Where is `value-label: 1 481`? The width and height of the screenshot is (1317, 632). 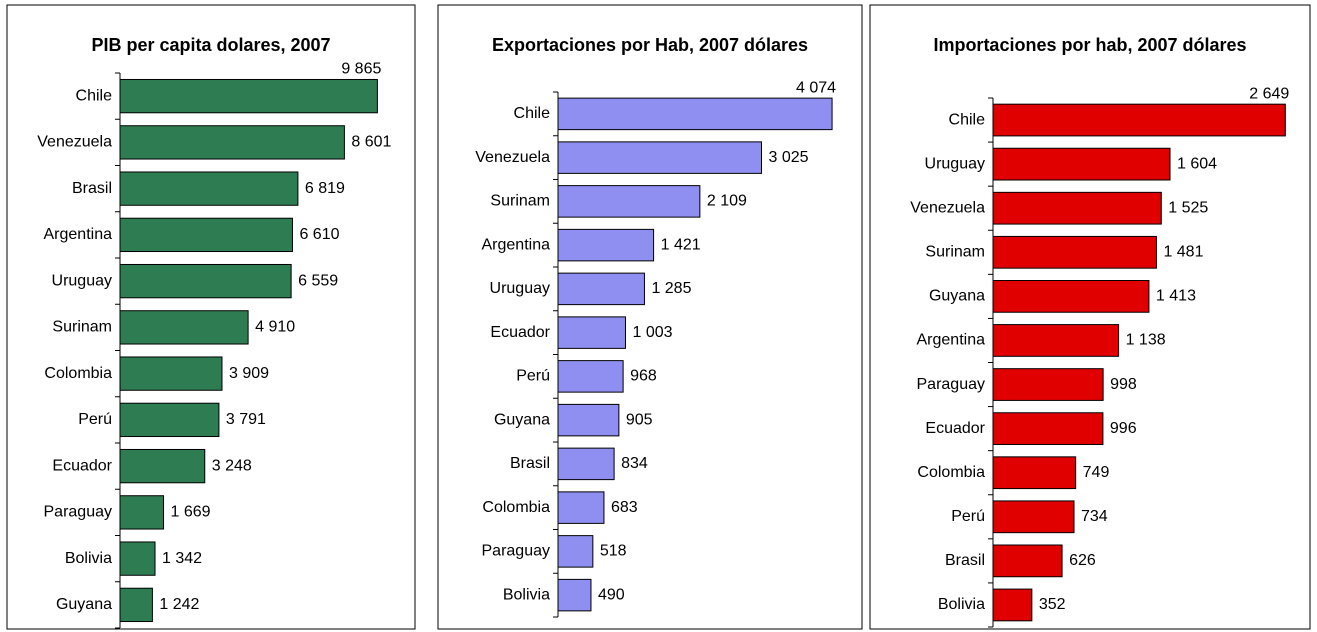
value-label: 1 481 is located at coordinates (1183, 252).